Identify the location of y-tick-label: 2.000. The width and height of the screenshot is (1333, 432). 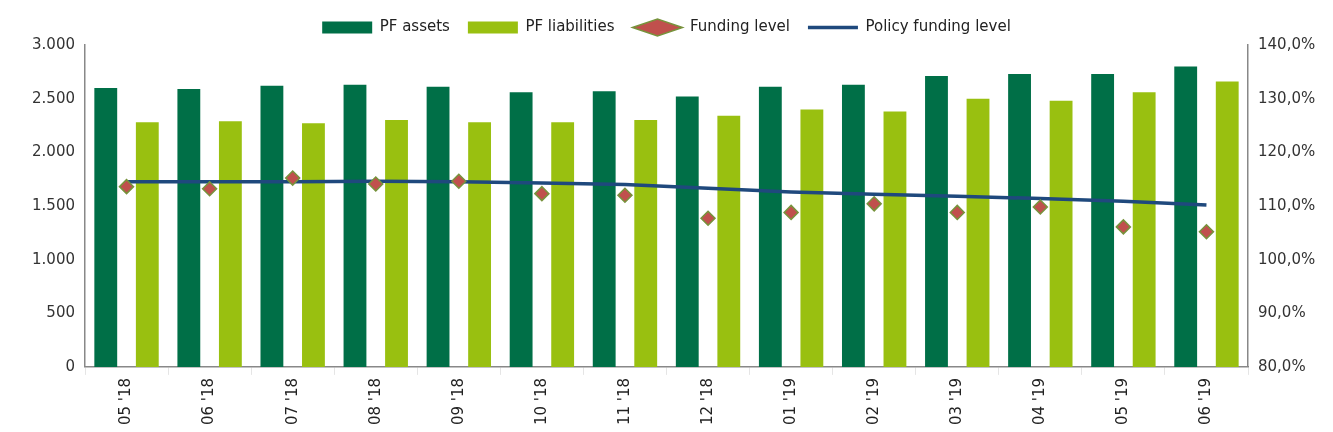
(53, 151).